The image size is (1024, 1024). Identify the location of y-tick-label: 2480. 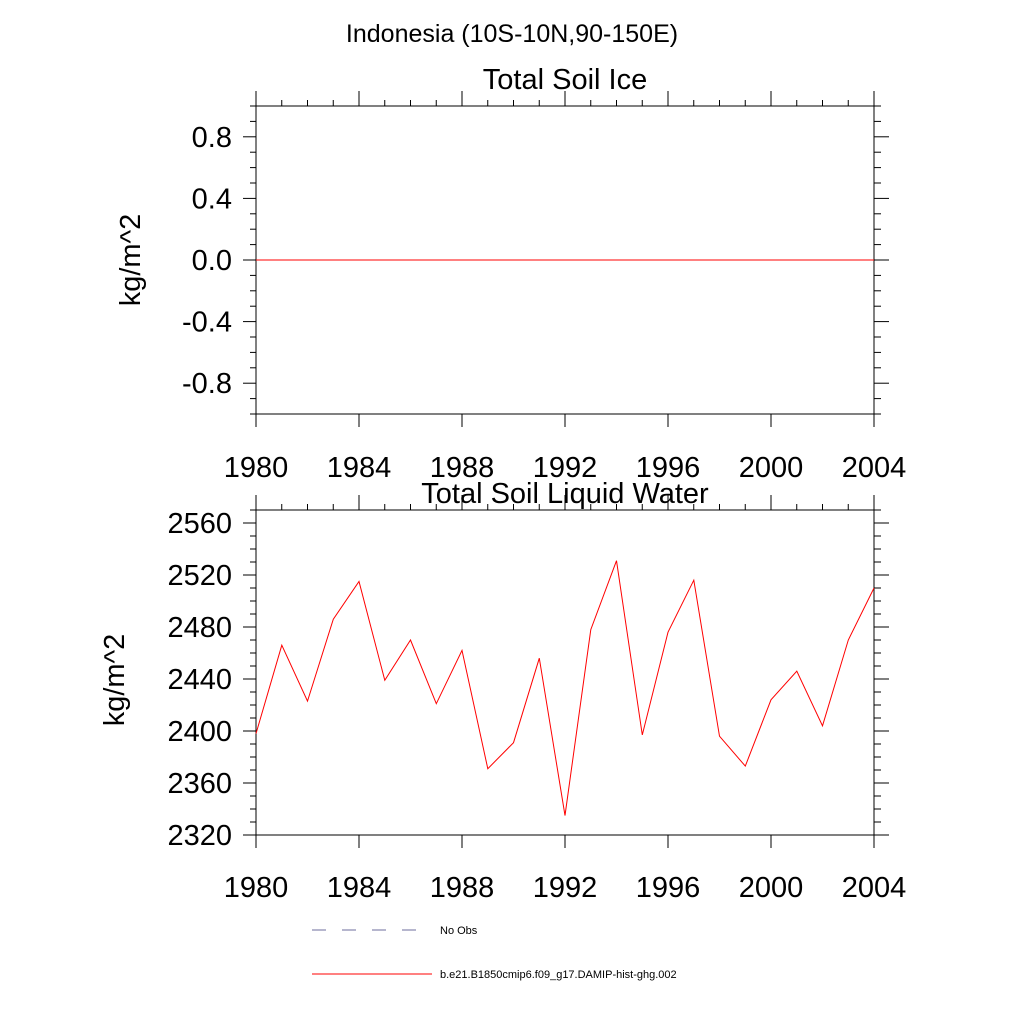
(199, 628).